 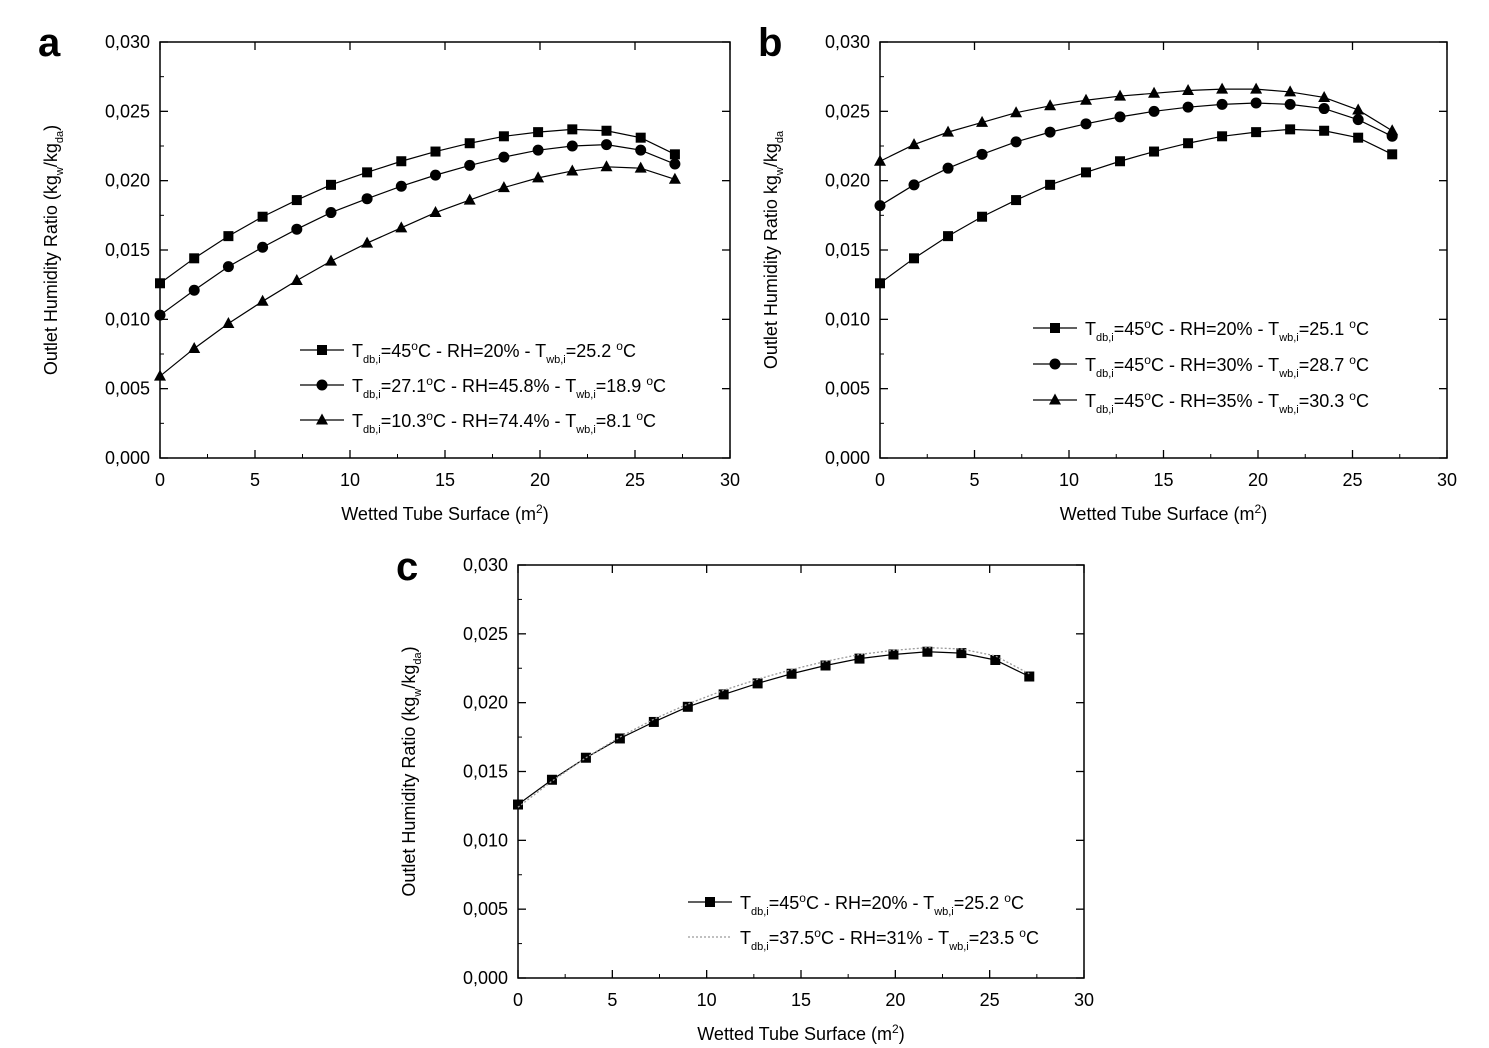 What do you see at coordinates (889, 939) in the screenshot?
I see `legend-label: Tdb,i=37.5oC - RH=31% - Twb,i=23.5 oC` at bounding box center [889, 939].